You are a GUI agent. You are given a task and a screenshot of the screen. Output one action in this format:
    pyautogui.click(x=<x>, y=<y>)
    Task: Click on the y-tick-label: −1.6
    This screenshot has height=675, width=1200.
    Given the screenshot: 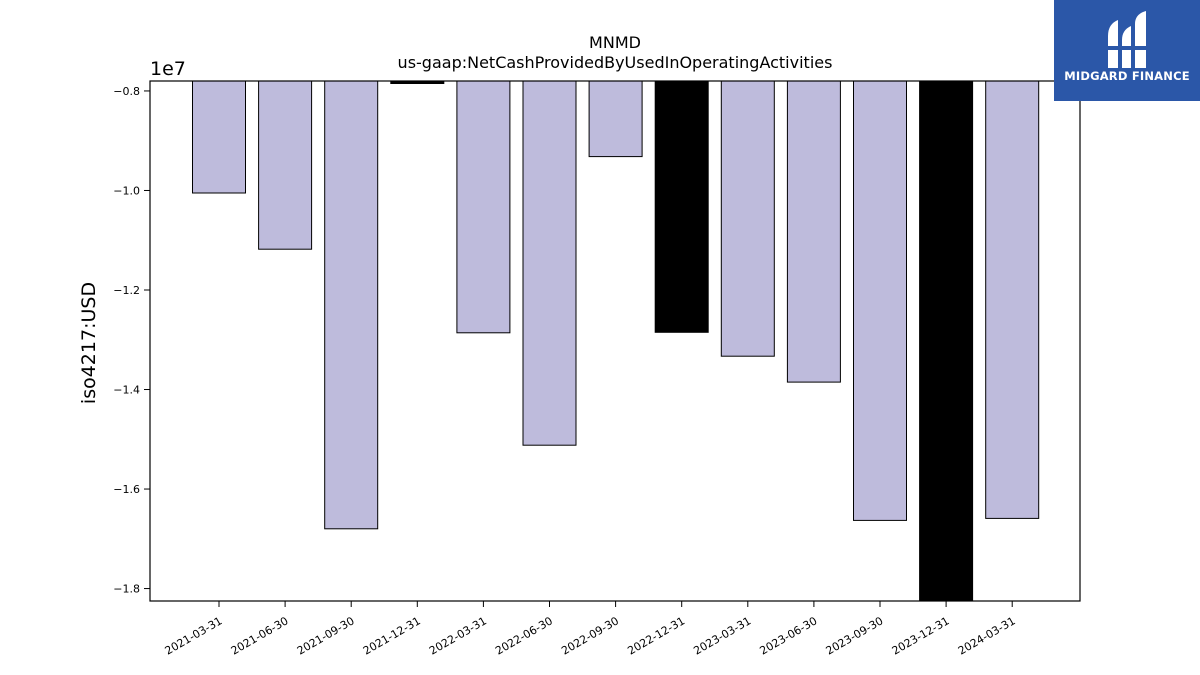 What is the action you would take?
    pyautogui.click(x=126, y=489)
    